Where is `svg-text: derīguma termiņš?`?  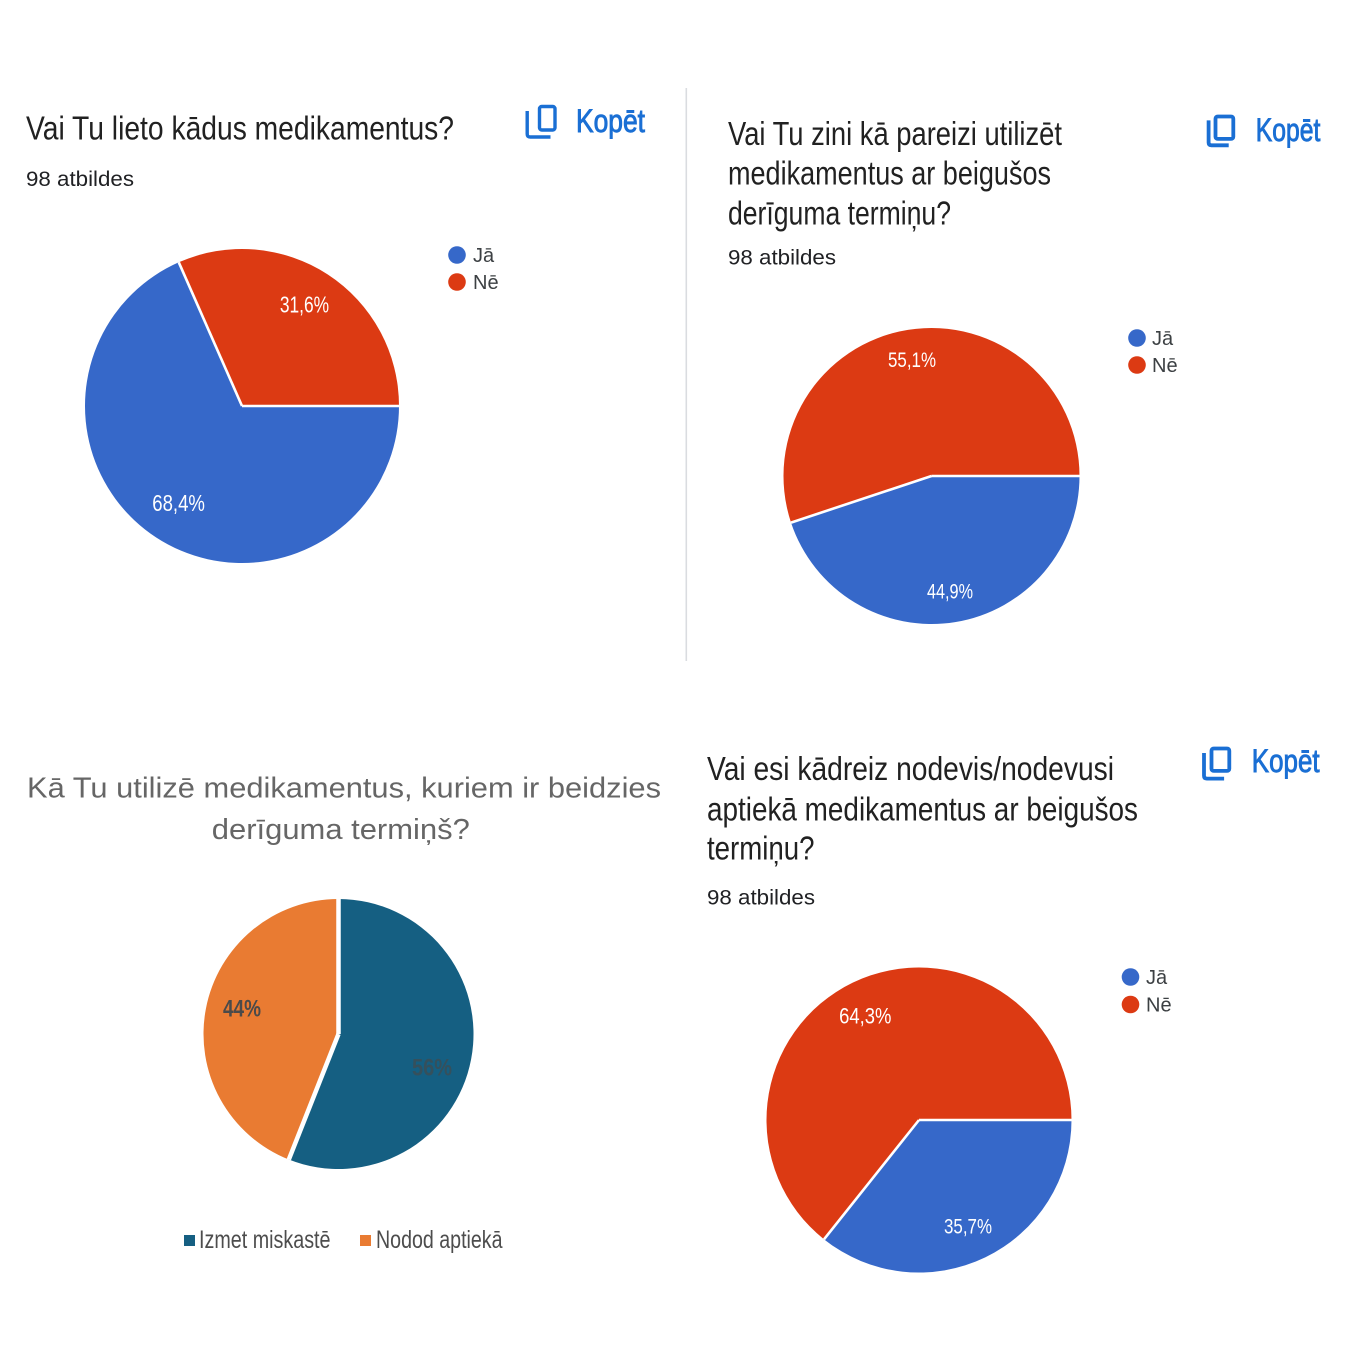 svg-text: derīguma termiņš? is located at coordinates (341, 830).